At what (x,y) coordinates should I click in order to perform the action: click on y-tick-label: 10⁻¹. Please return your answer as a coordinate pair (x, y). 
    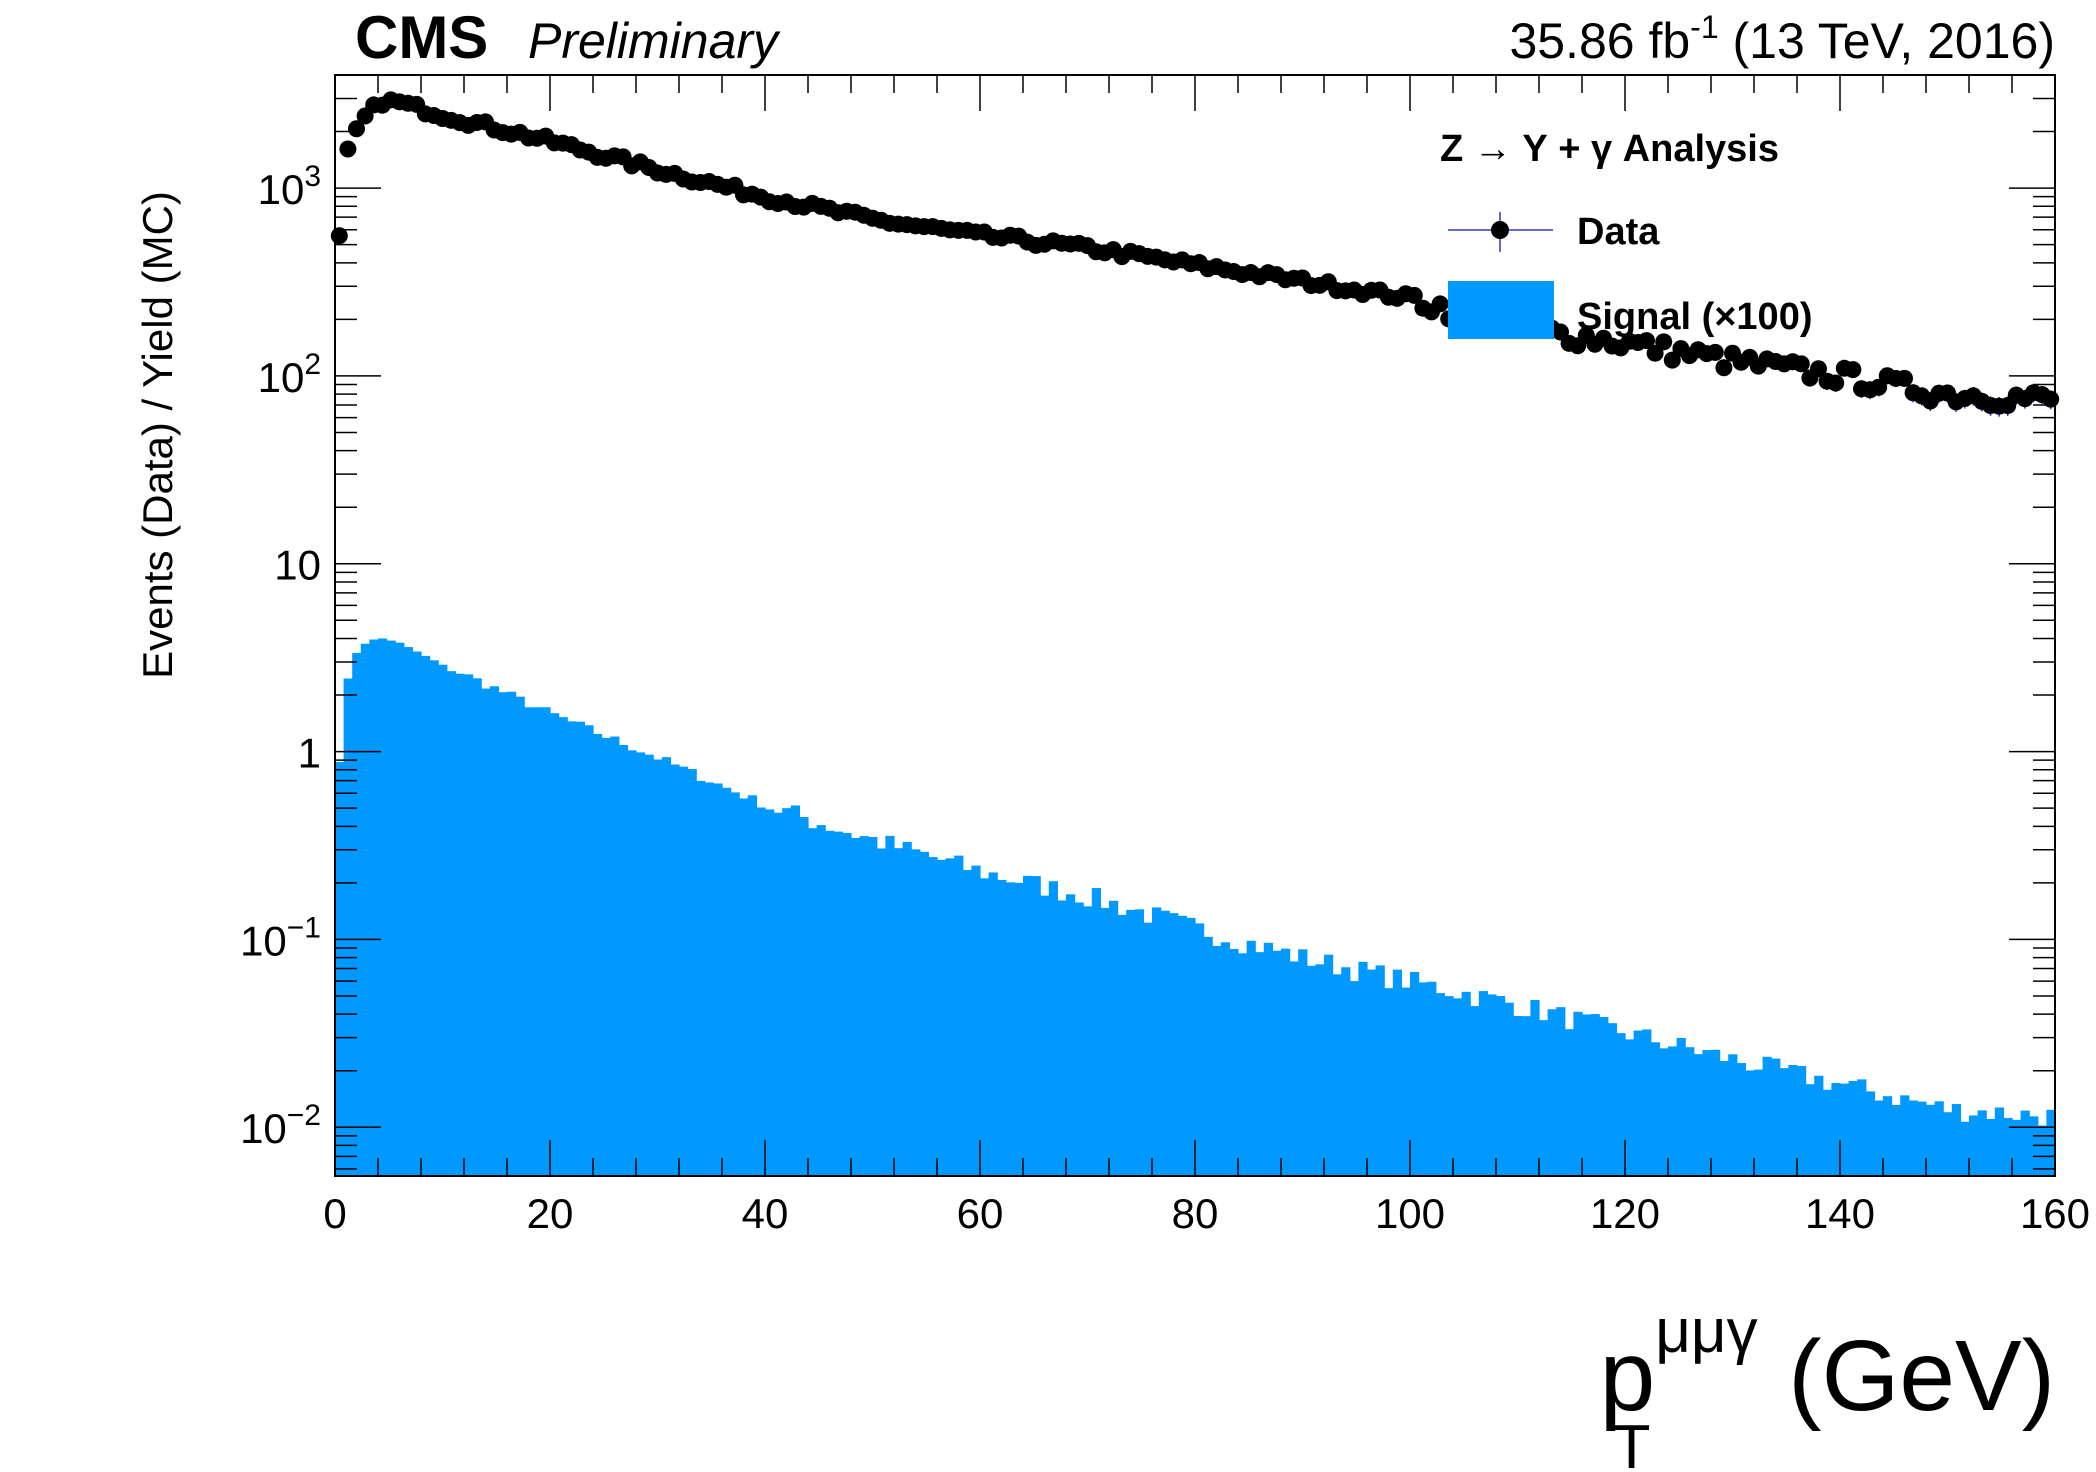
    Looking at the image, I should click on (280, 937).